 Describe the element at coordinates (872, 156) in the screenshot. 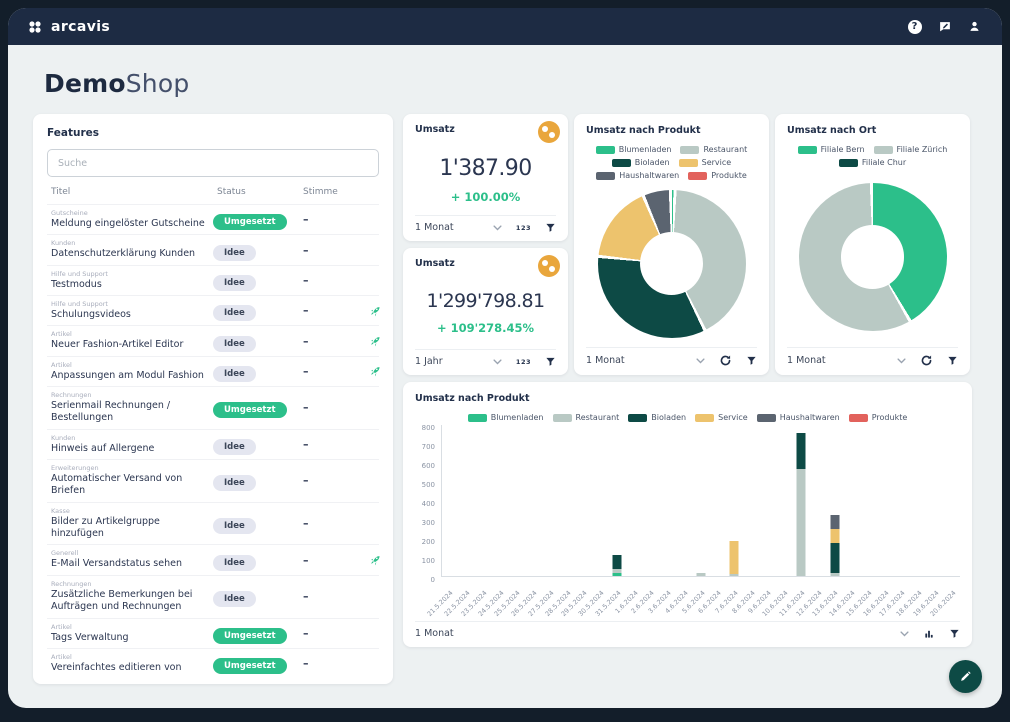

I see `chart-legend: Filiale Bern Filiale Zürich Filiale Chur` at that location.